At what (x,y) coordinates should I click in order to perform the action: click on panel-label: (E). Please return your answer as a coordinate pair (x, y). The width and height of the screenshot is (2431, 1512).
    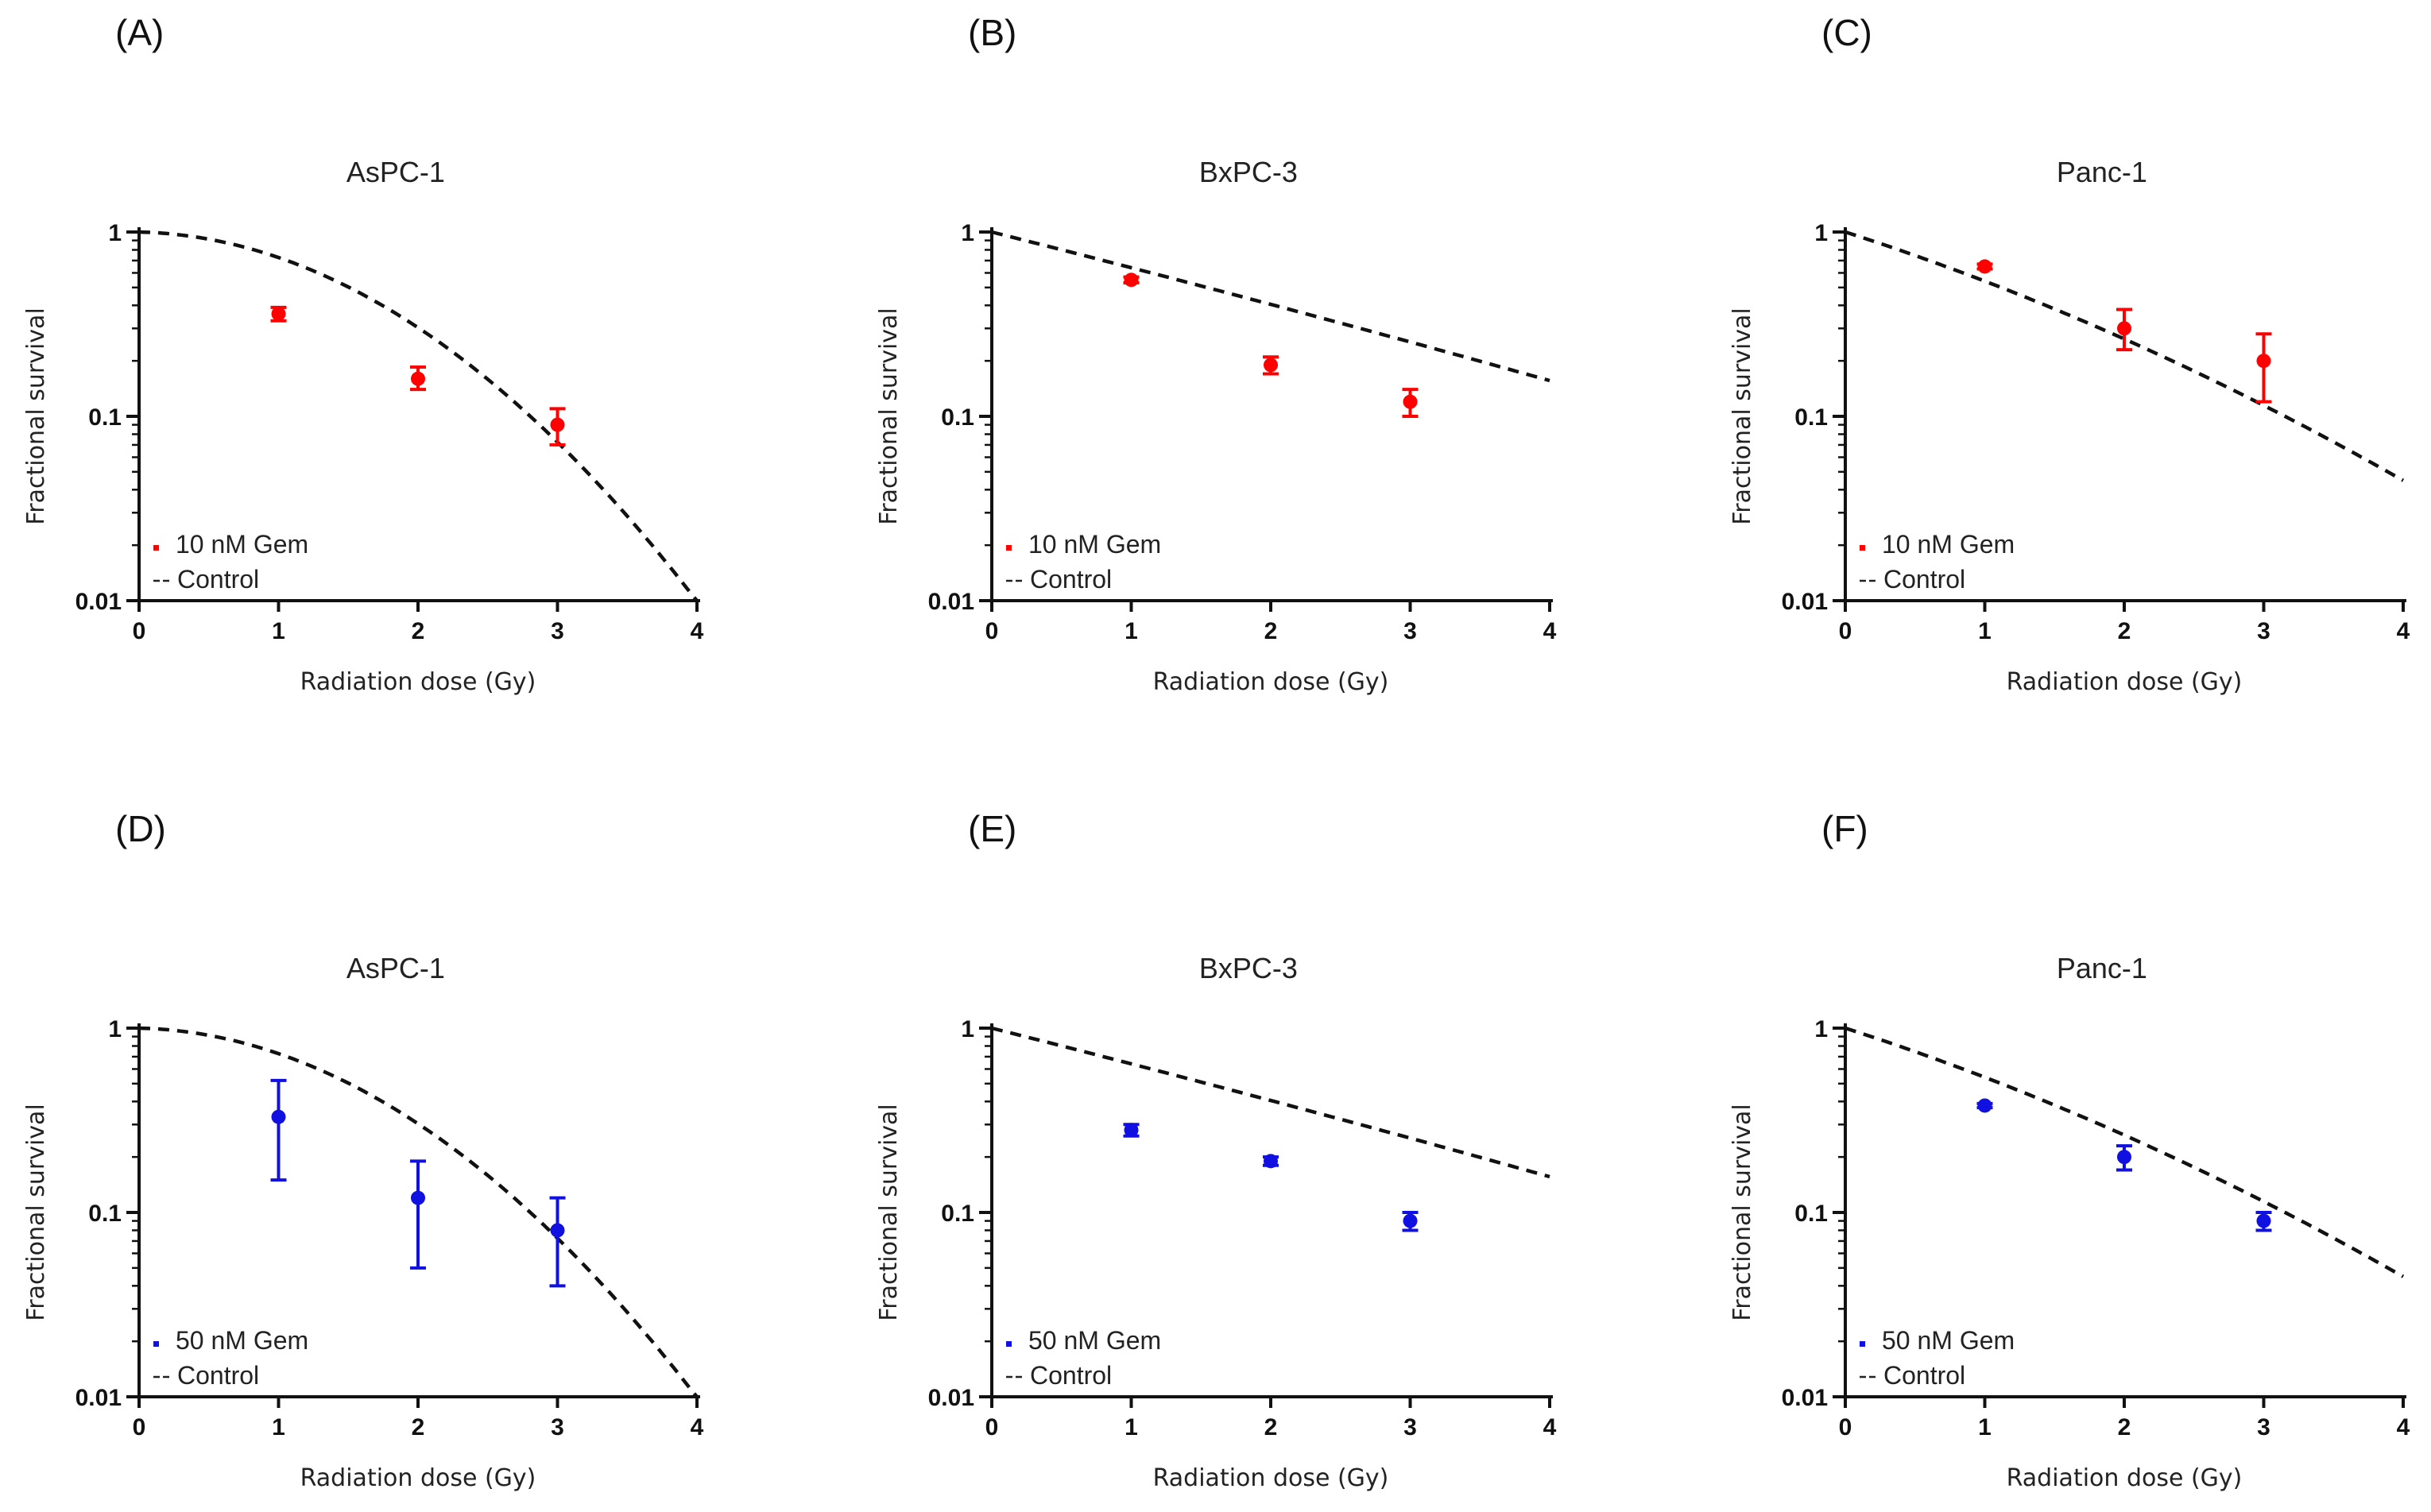
    Looking at the image, I should click on (992, 828).